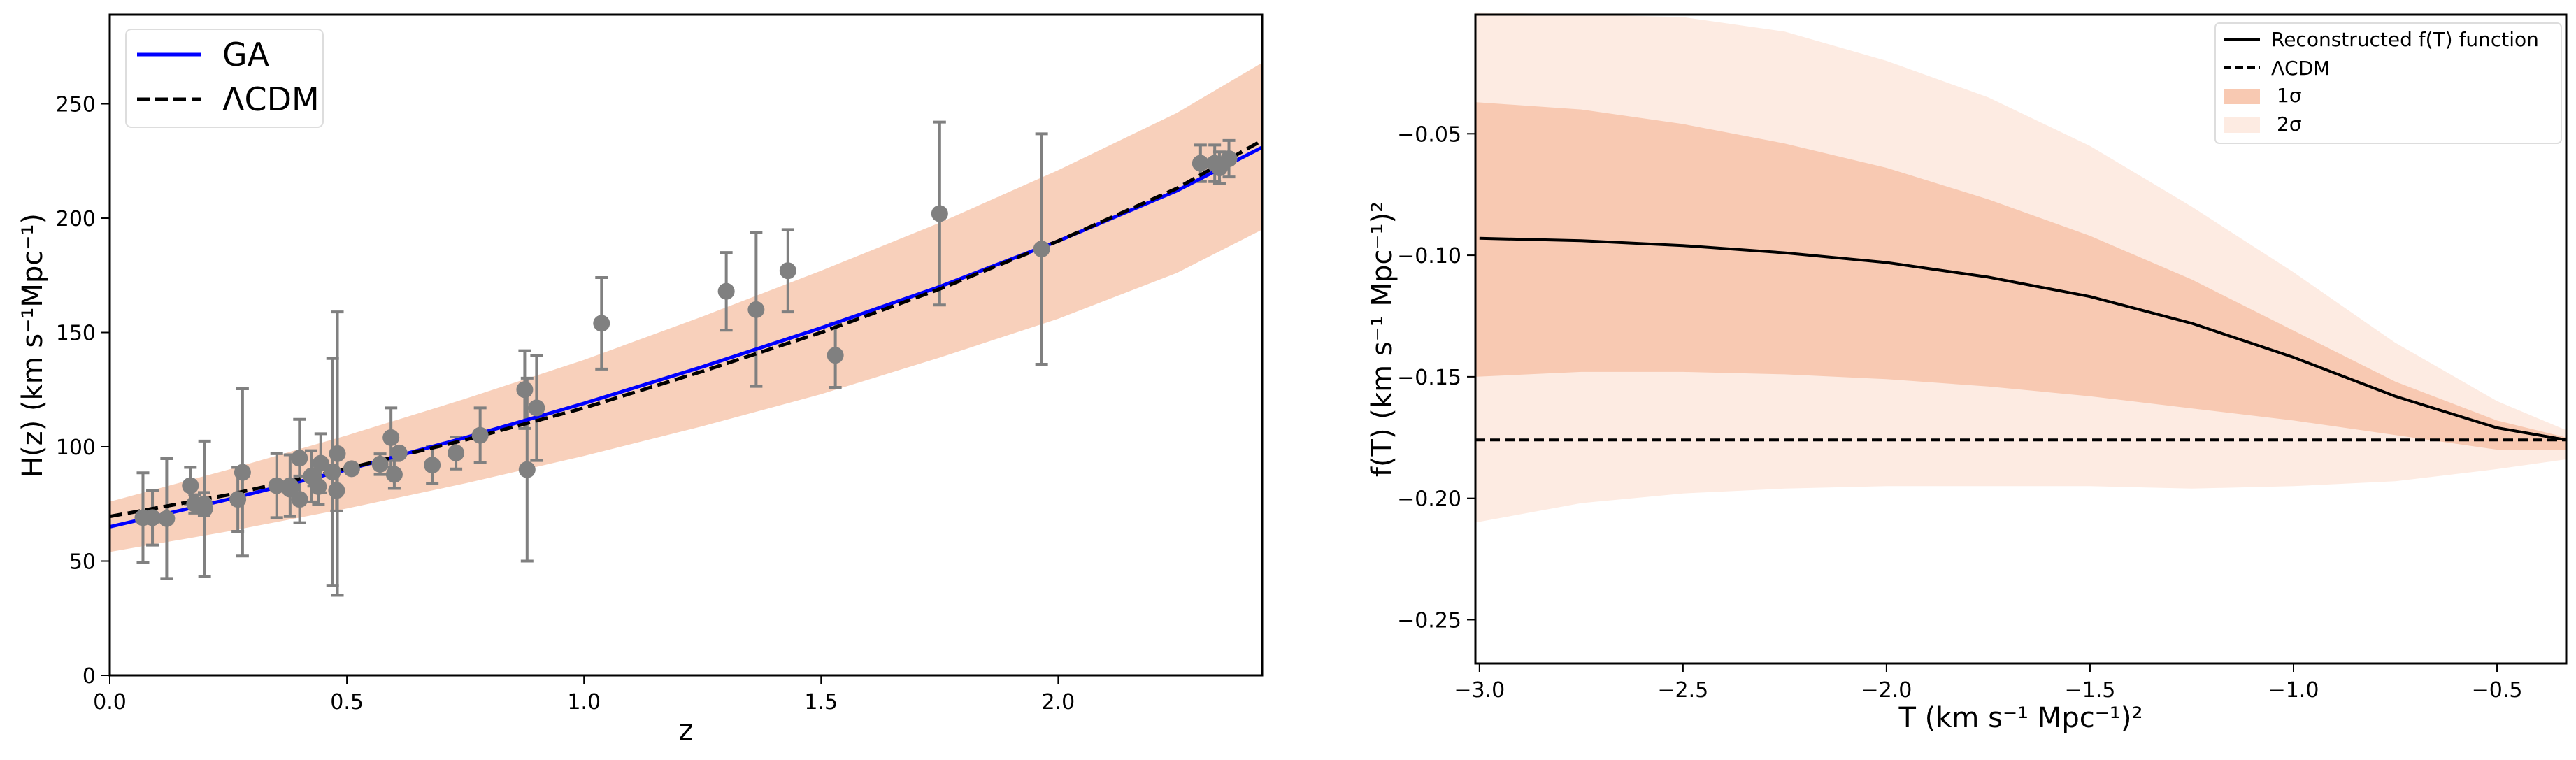 This screenshot has width=2576, height=760. I want to click on x-tick-label: 0.0, so click(110, 703).